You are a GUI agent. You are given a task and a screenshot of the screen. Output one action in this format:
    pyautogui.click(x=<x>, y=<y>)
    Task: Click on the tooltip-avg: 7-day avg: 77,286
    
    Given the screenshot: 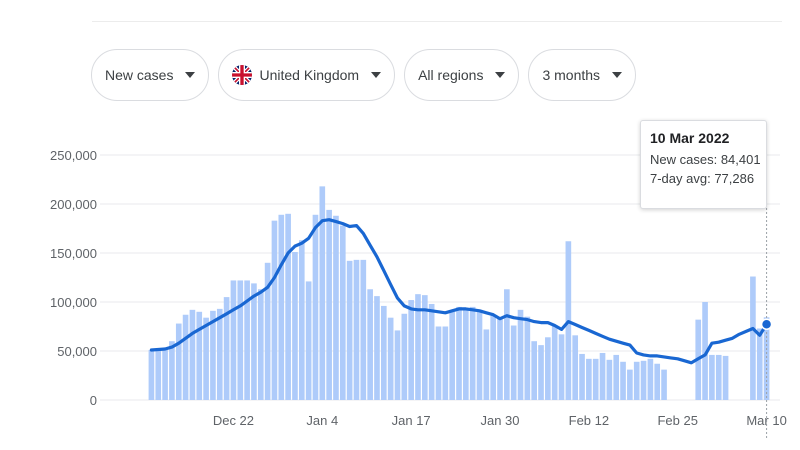 What is the action you would take?
    pyautogui.click(x=703, y=178)
    